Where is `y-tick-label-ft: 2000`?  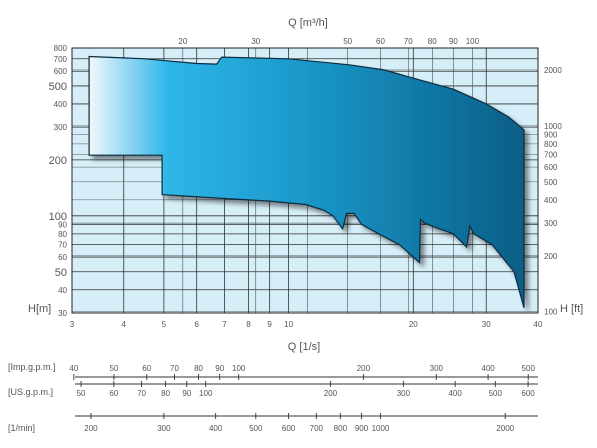
y-tick-label-ft: 2000 is located at coordinates (553, 70).